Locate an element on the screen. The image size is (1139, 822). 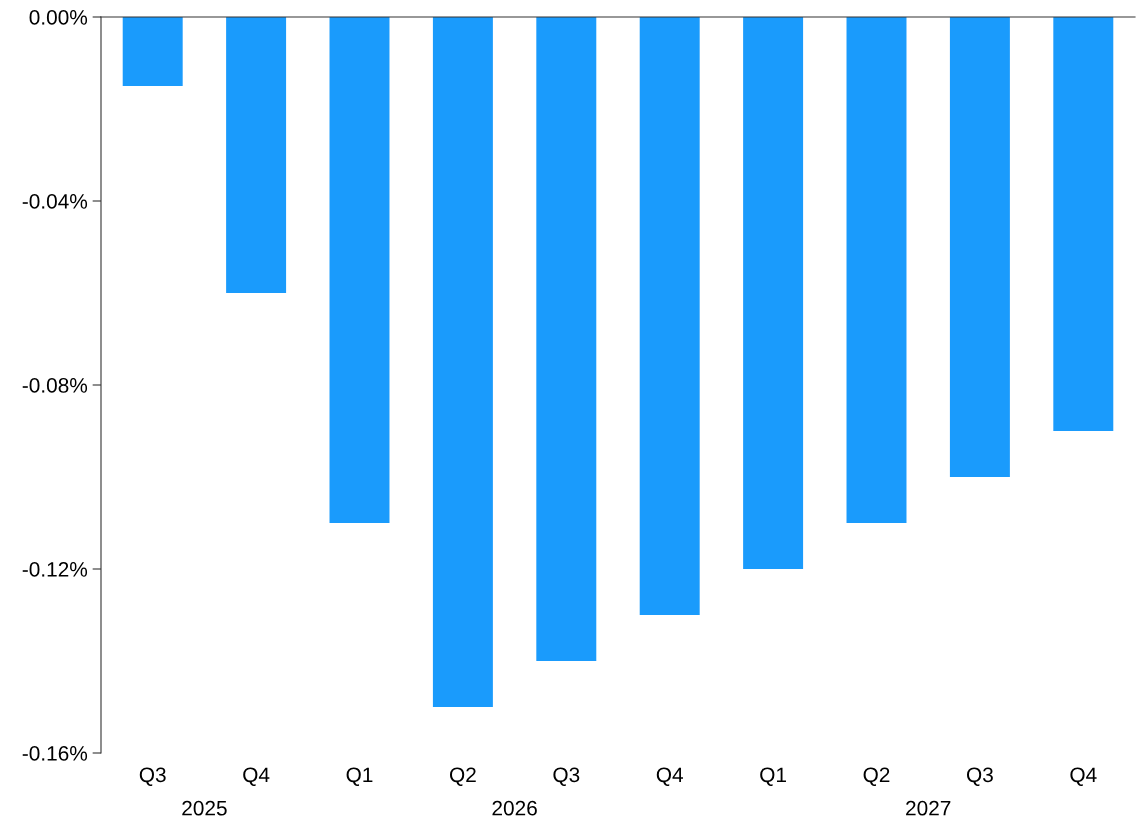
text: 2026 is located at coordinates (514, 808).